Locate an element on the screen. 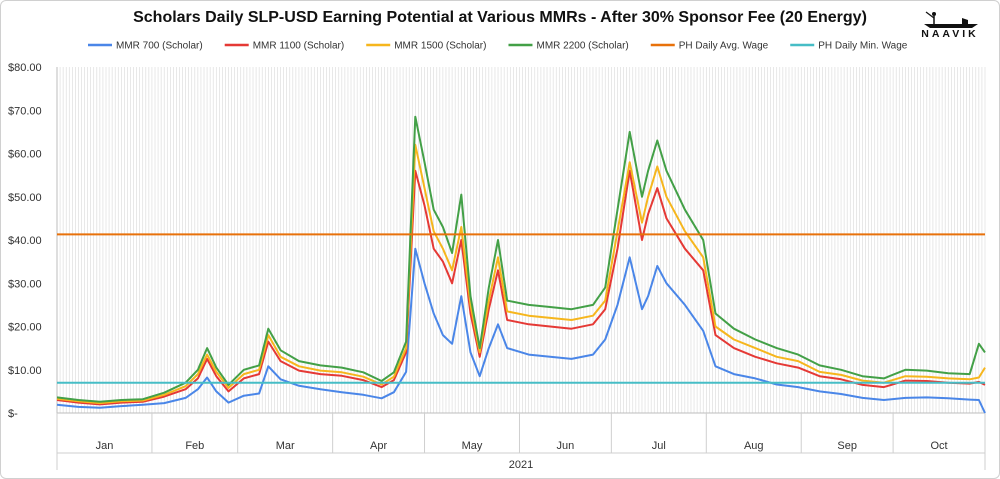  y-tick-label: $- is located at coordinates (13, 414).